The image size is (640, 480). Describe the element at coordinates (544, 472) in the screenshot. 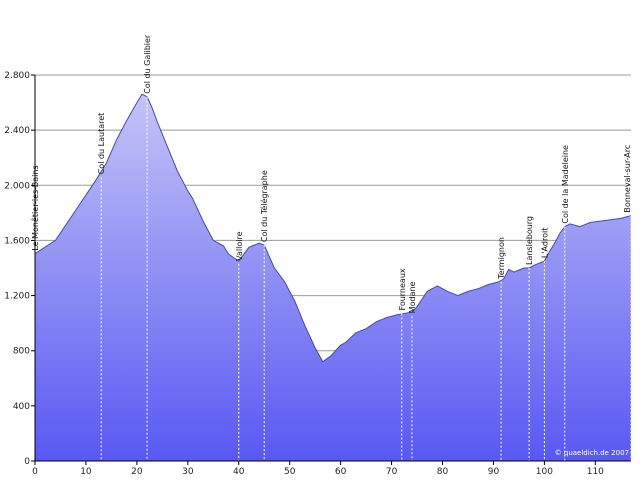

I see `x-tick-label-10: 100` at that location.